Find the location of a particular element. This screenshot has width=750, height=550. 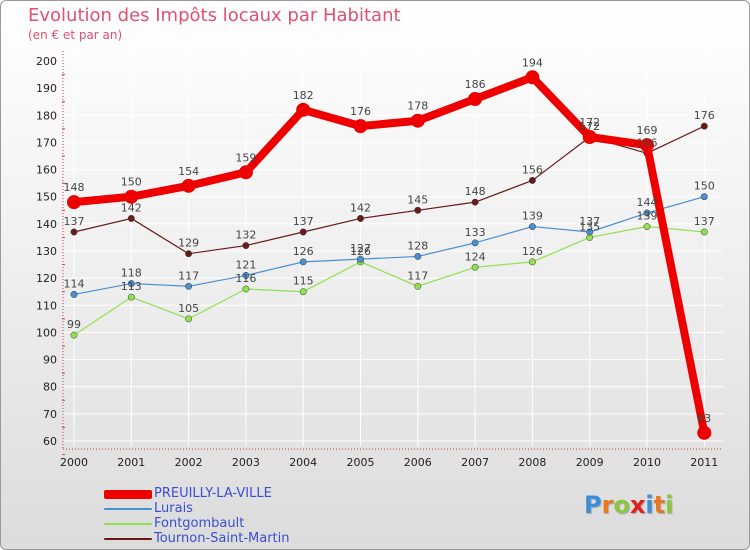

data-label-fontgombault: 113 is located at coordinates (131, 286).